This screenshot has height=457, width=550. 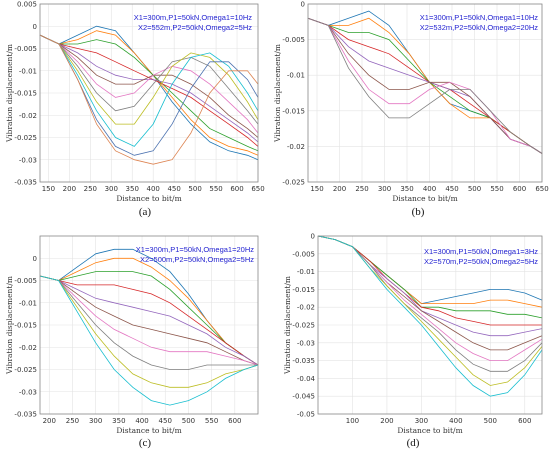 I want to click on x-tick-label-a: 250, so click(x=90, y=189).